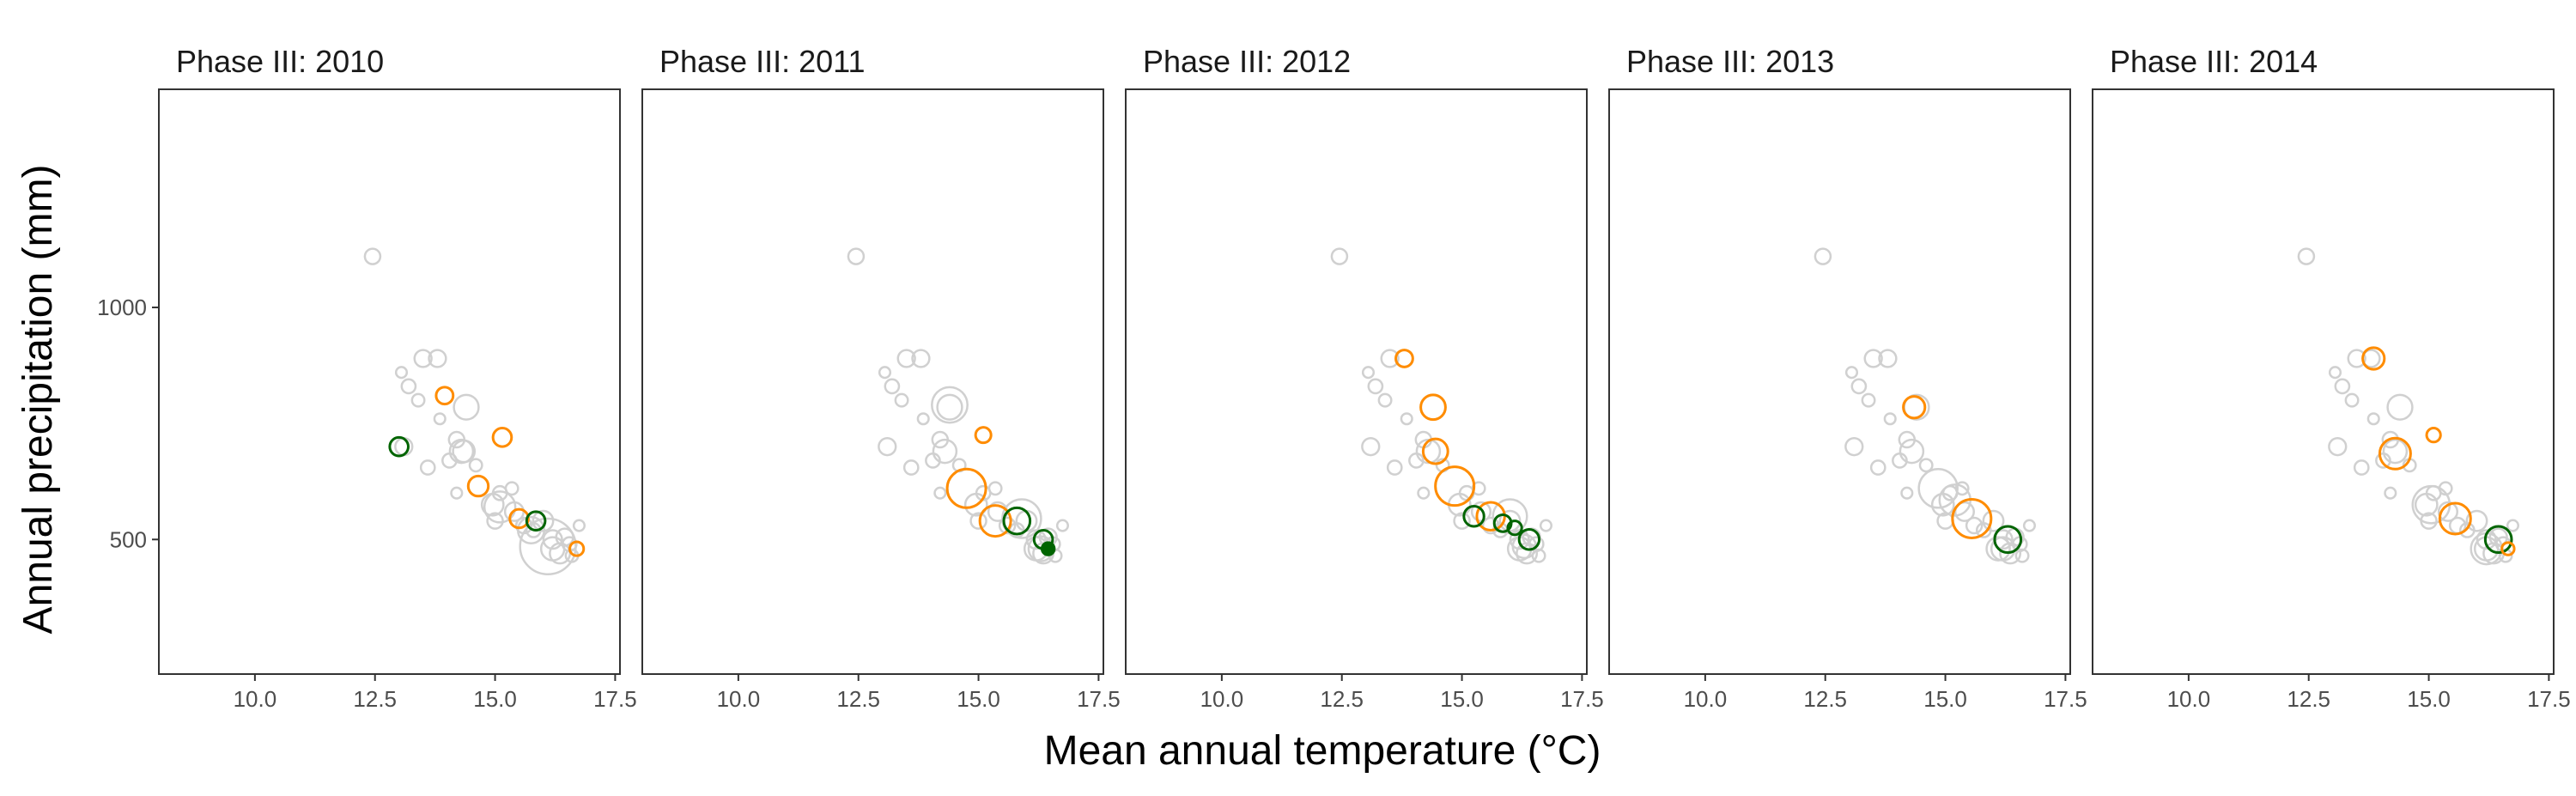 This screenshot has width=2576, height=796. Describe the element at coordinates (38, 400) in the screenshot. I see `y-axis-title: Annual precipitation (mm)` at that location.